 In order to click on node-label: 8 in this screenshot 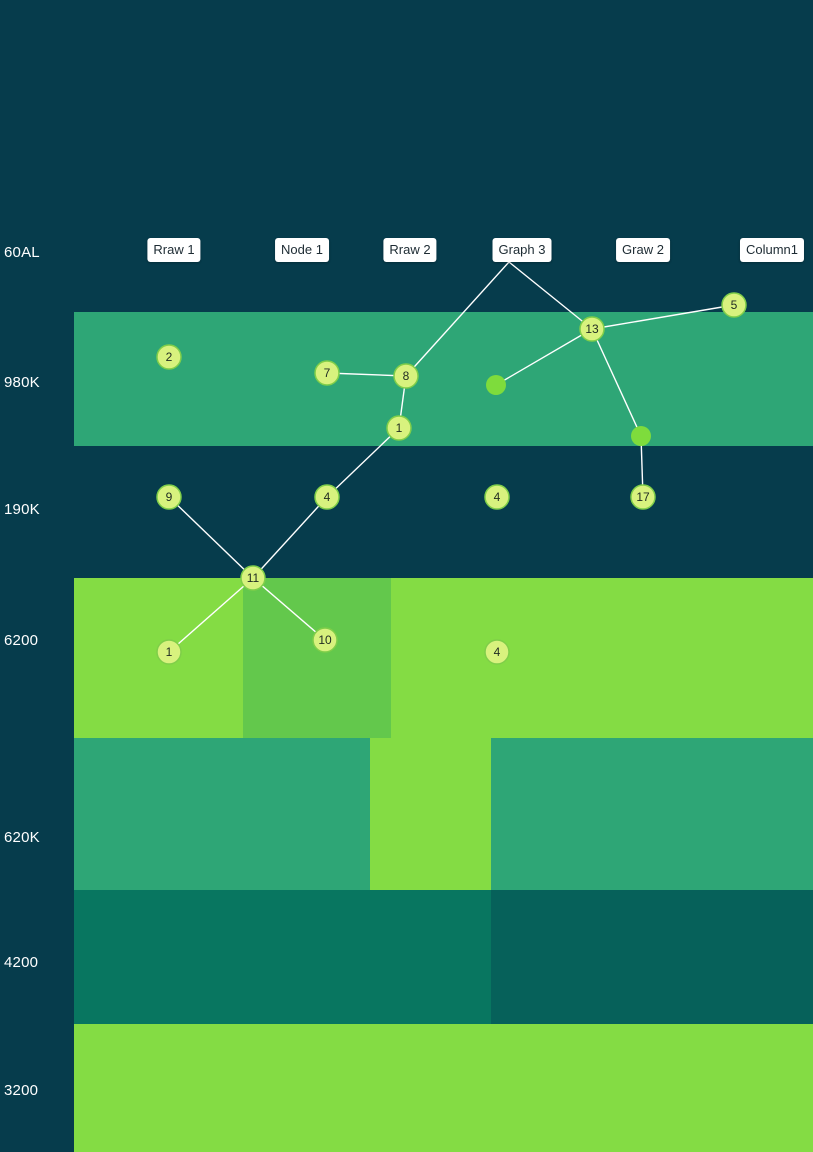, I will do `click(406, 376)`.